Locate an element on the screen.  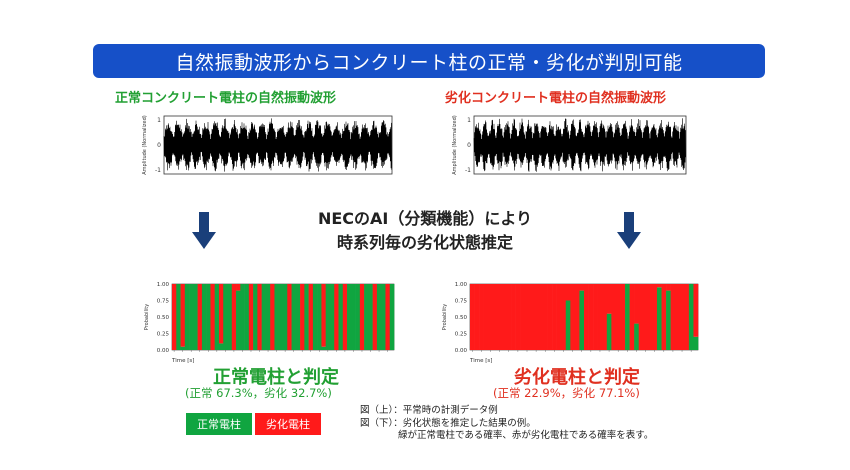
degraded-verdict: 劣化電柱と判定 is located at coordinates (577, 377).